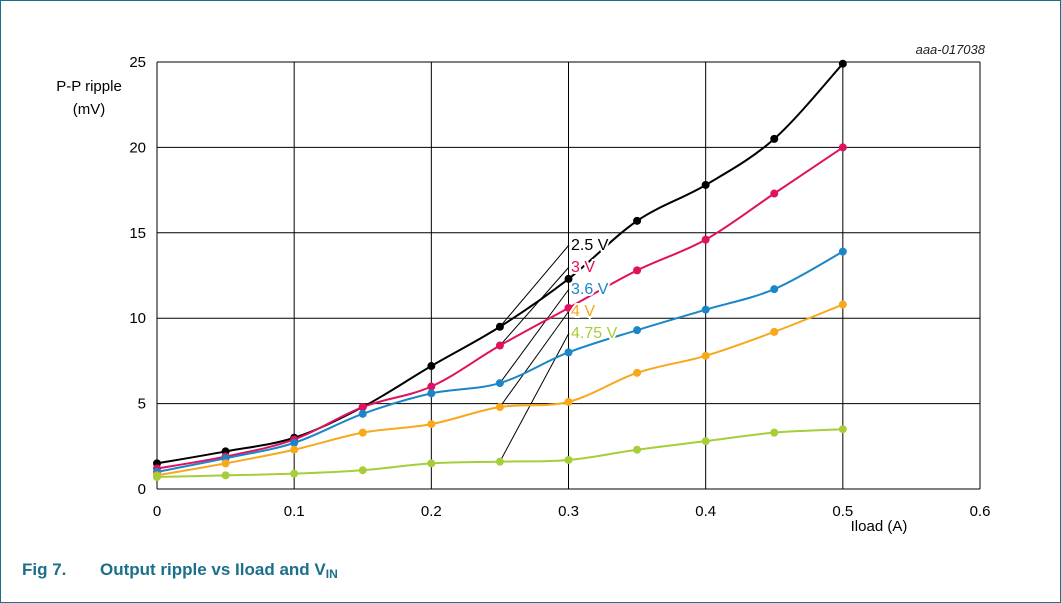 The width and height of the screenshot is (1061, 603). Describe the element at coordinates (879, 526) in the screenshot. I see `x-axis-label: Iload (A)` at that location.